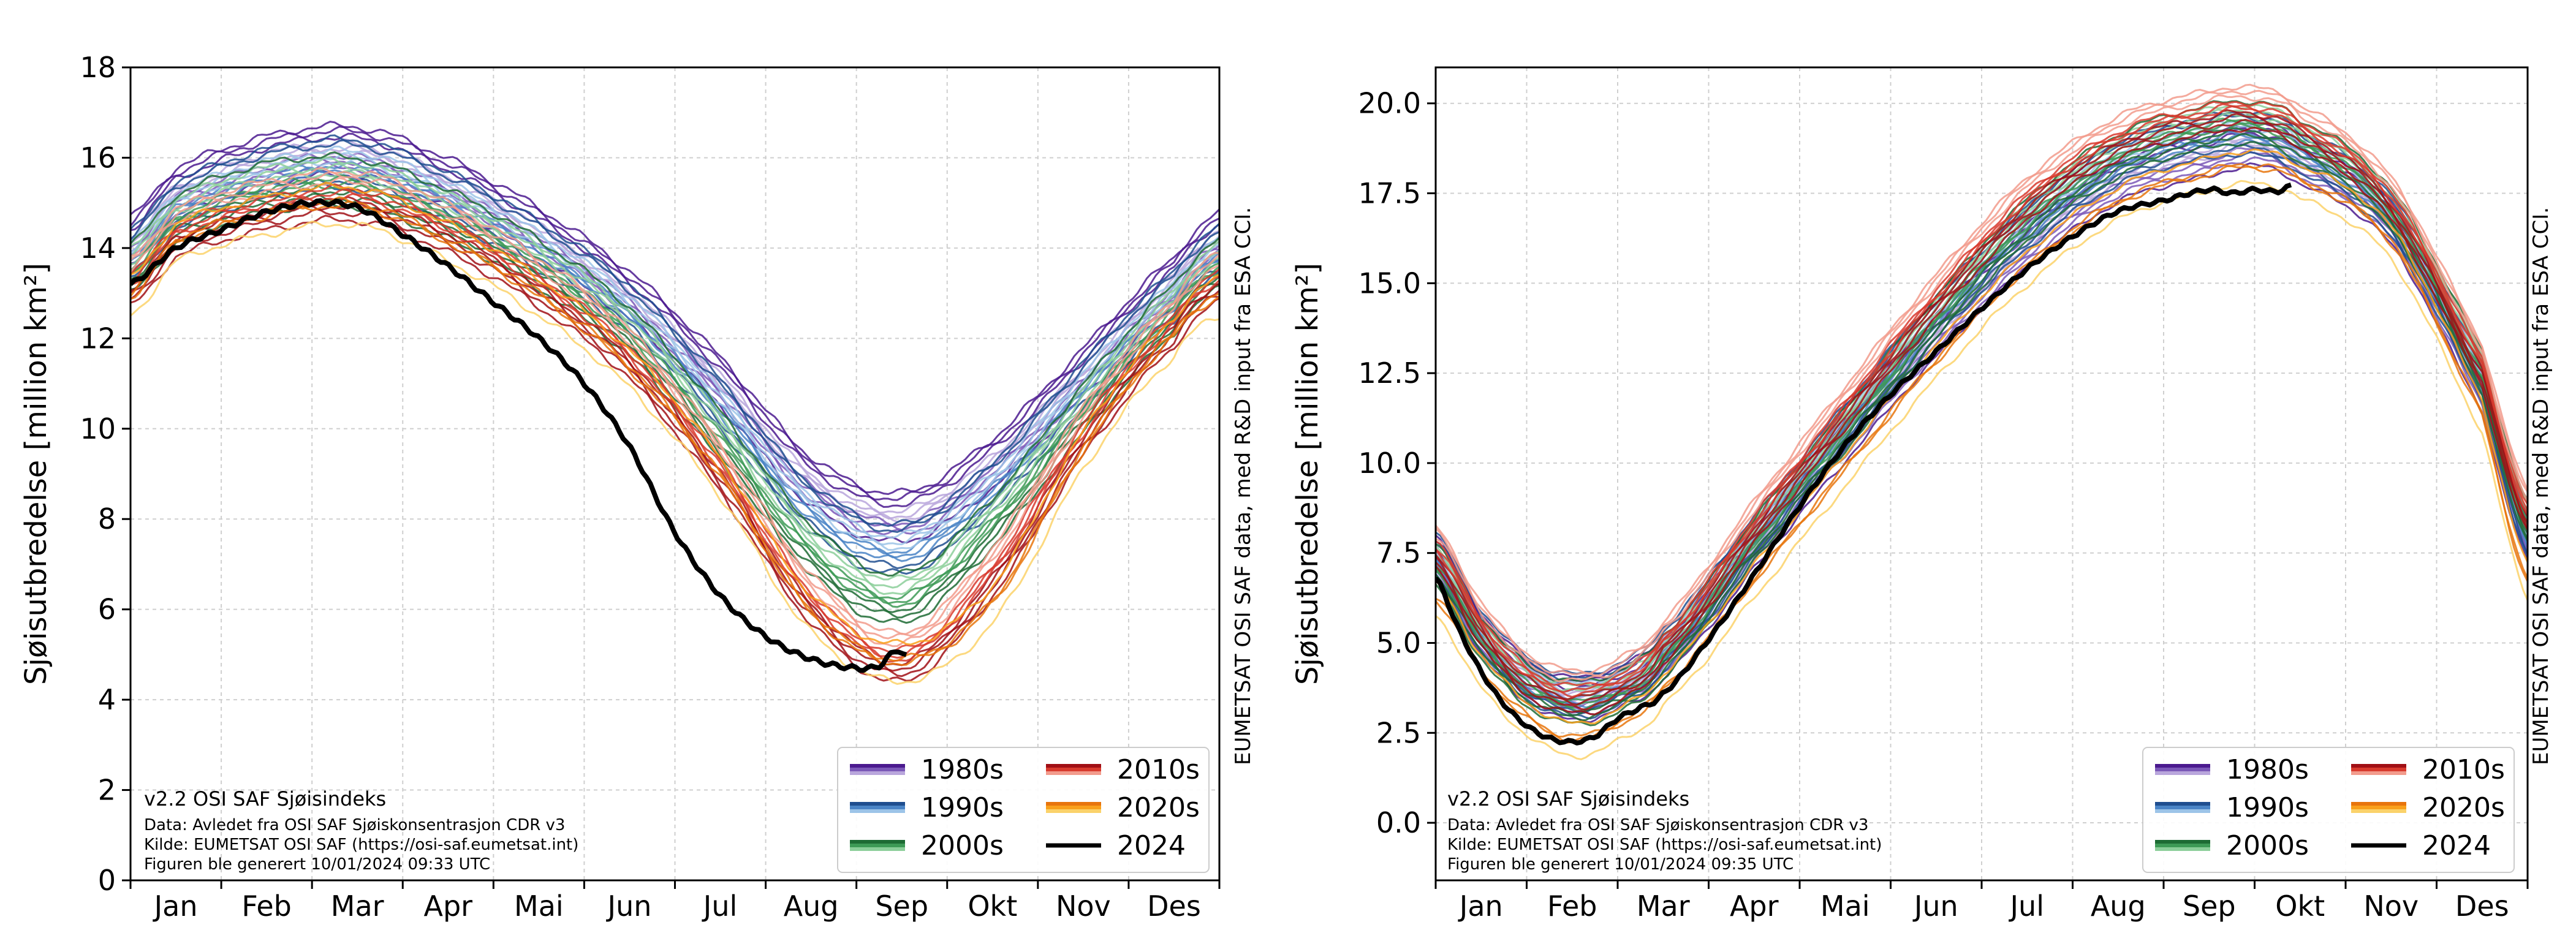  What do you see at coordinates (1389, 374) in the screenshot?
I see `y-tick-label: 12.5` at bounding box center [1389, 374].